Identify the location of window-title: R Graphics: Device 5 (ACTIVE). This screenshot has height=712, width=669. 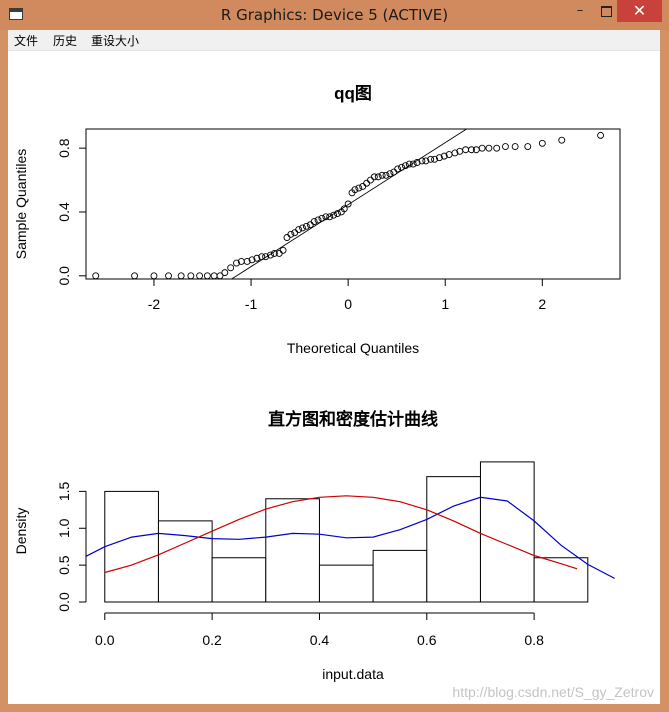
(334, 15).